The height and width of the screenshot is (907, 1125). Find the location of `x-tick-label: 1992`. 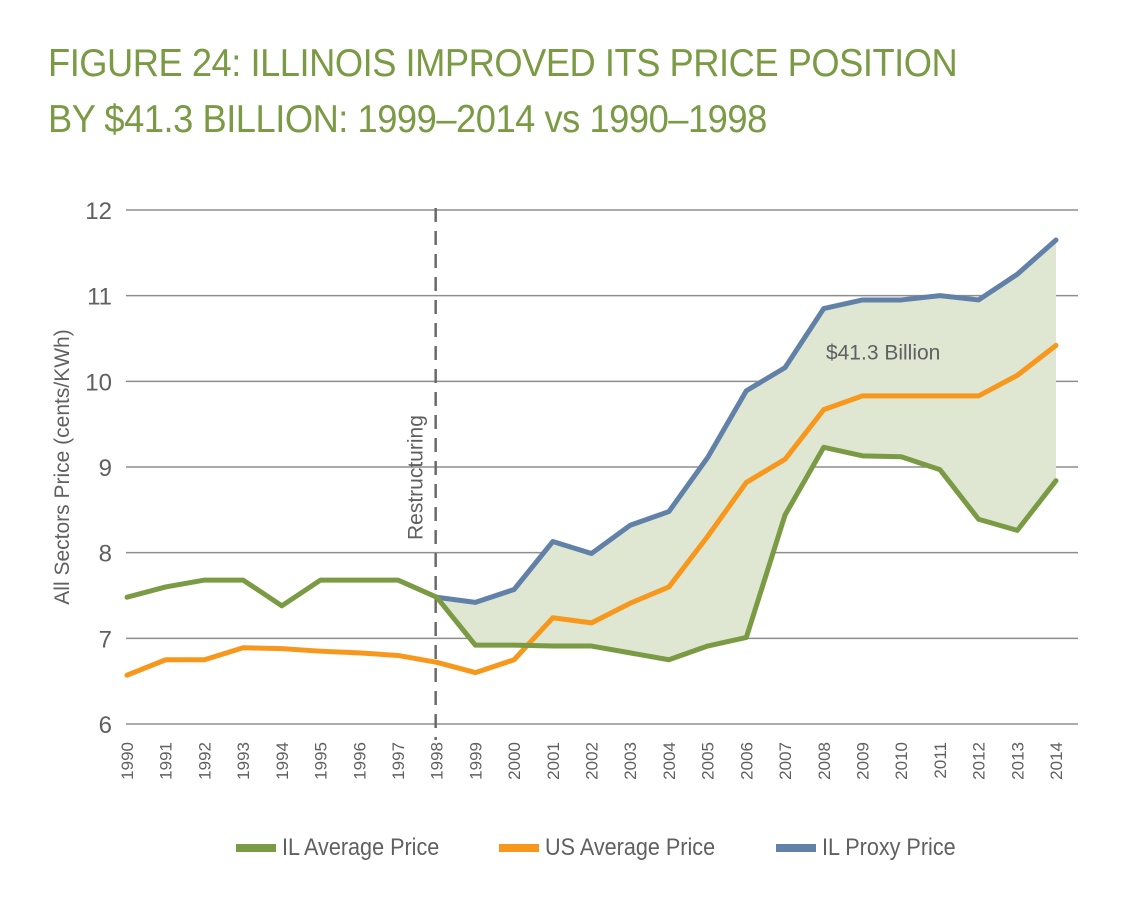

x-tick-label: 1992 is located at coordinates (204, 761).